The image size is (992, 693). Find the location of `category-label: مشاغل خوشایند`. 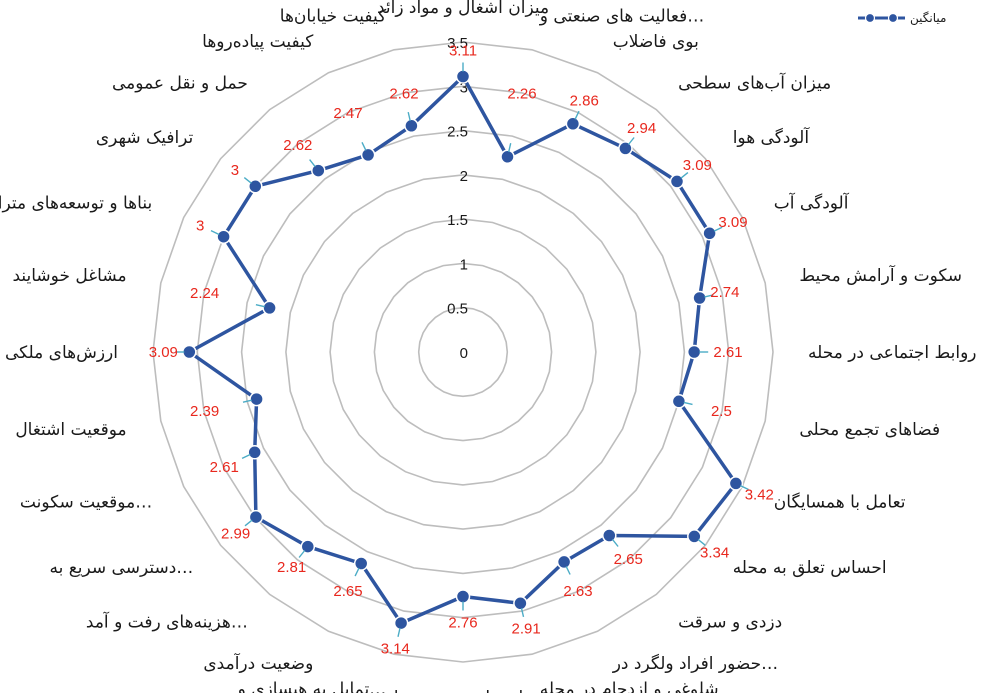

category-label: مشاغل خوشایند is located at coordinates (69, 276).